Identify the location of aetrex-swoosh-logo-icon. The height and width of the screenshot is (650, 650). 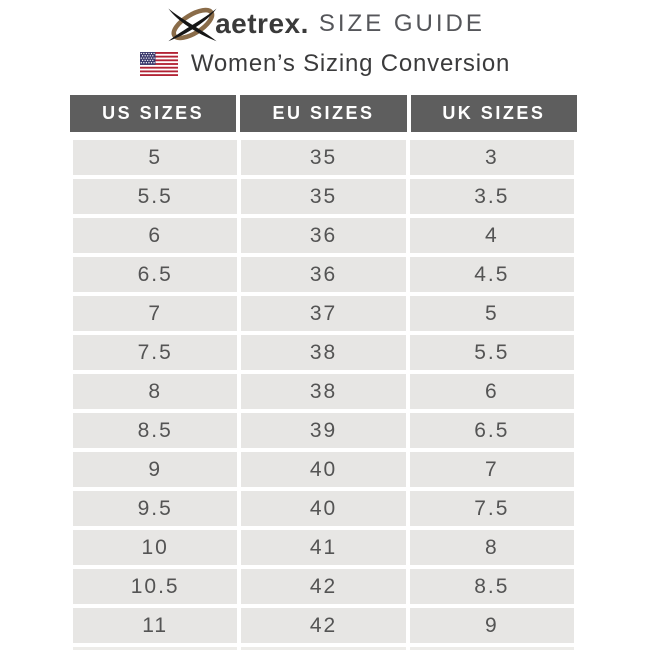
(192, 24).